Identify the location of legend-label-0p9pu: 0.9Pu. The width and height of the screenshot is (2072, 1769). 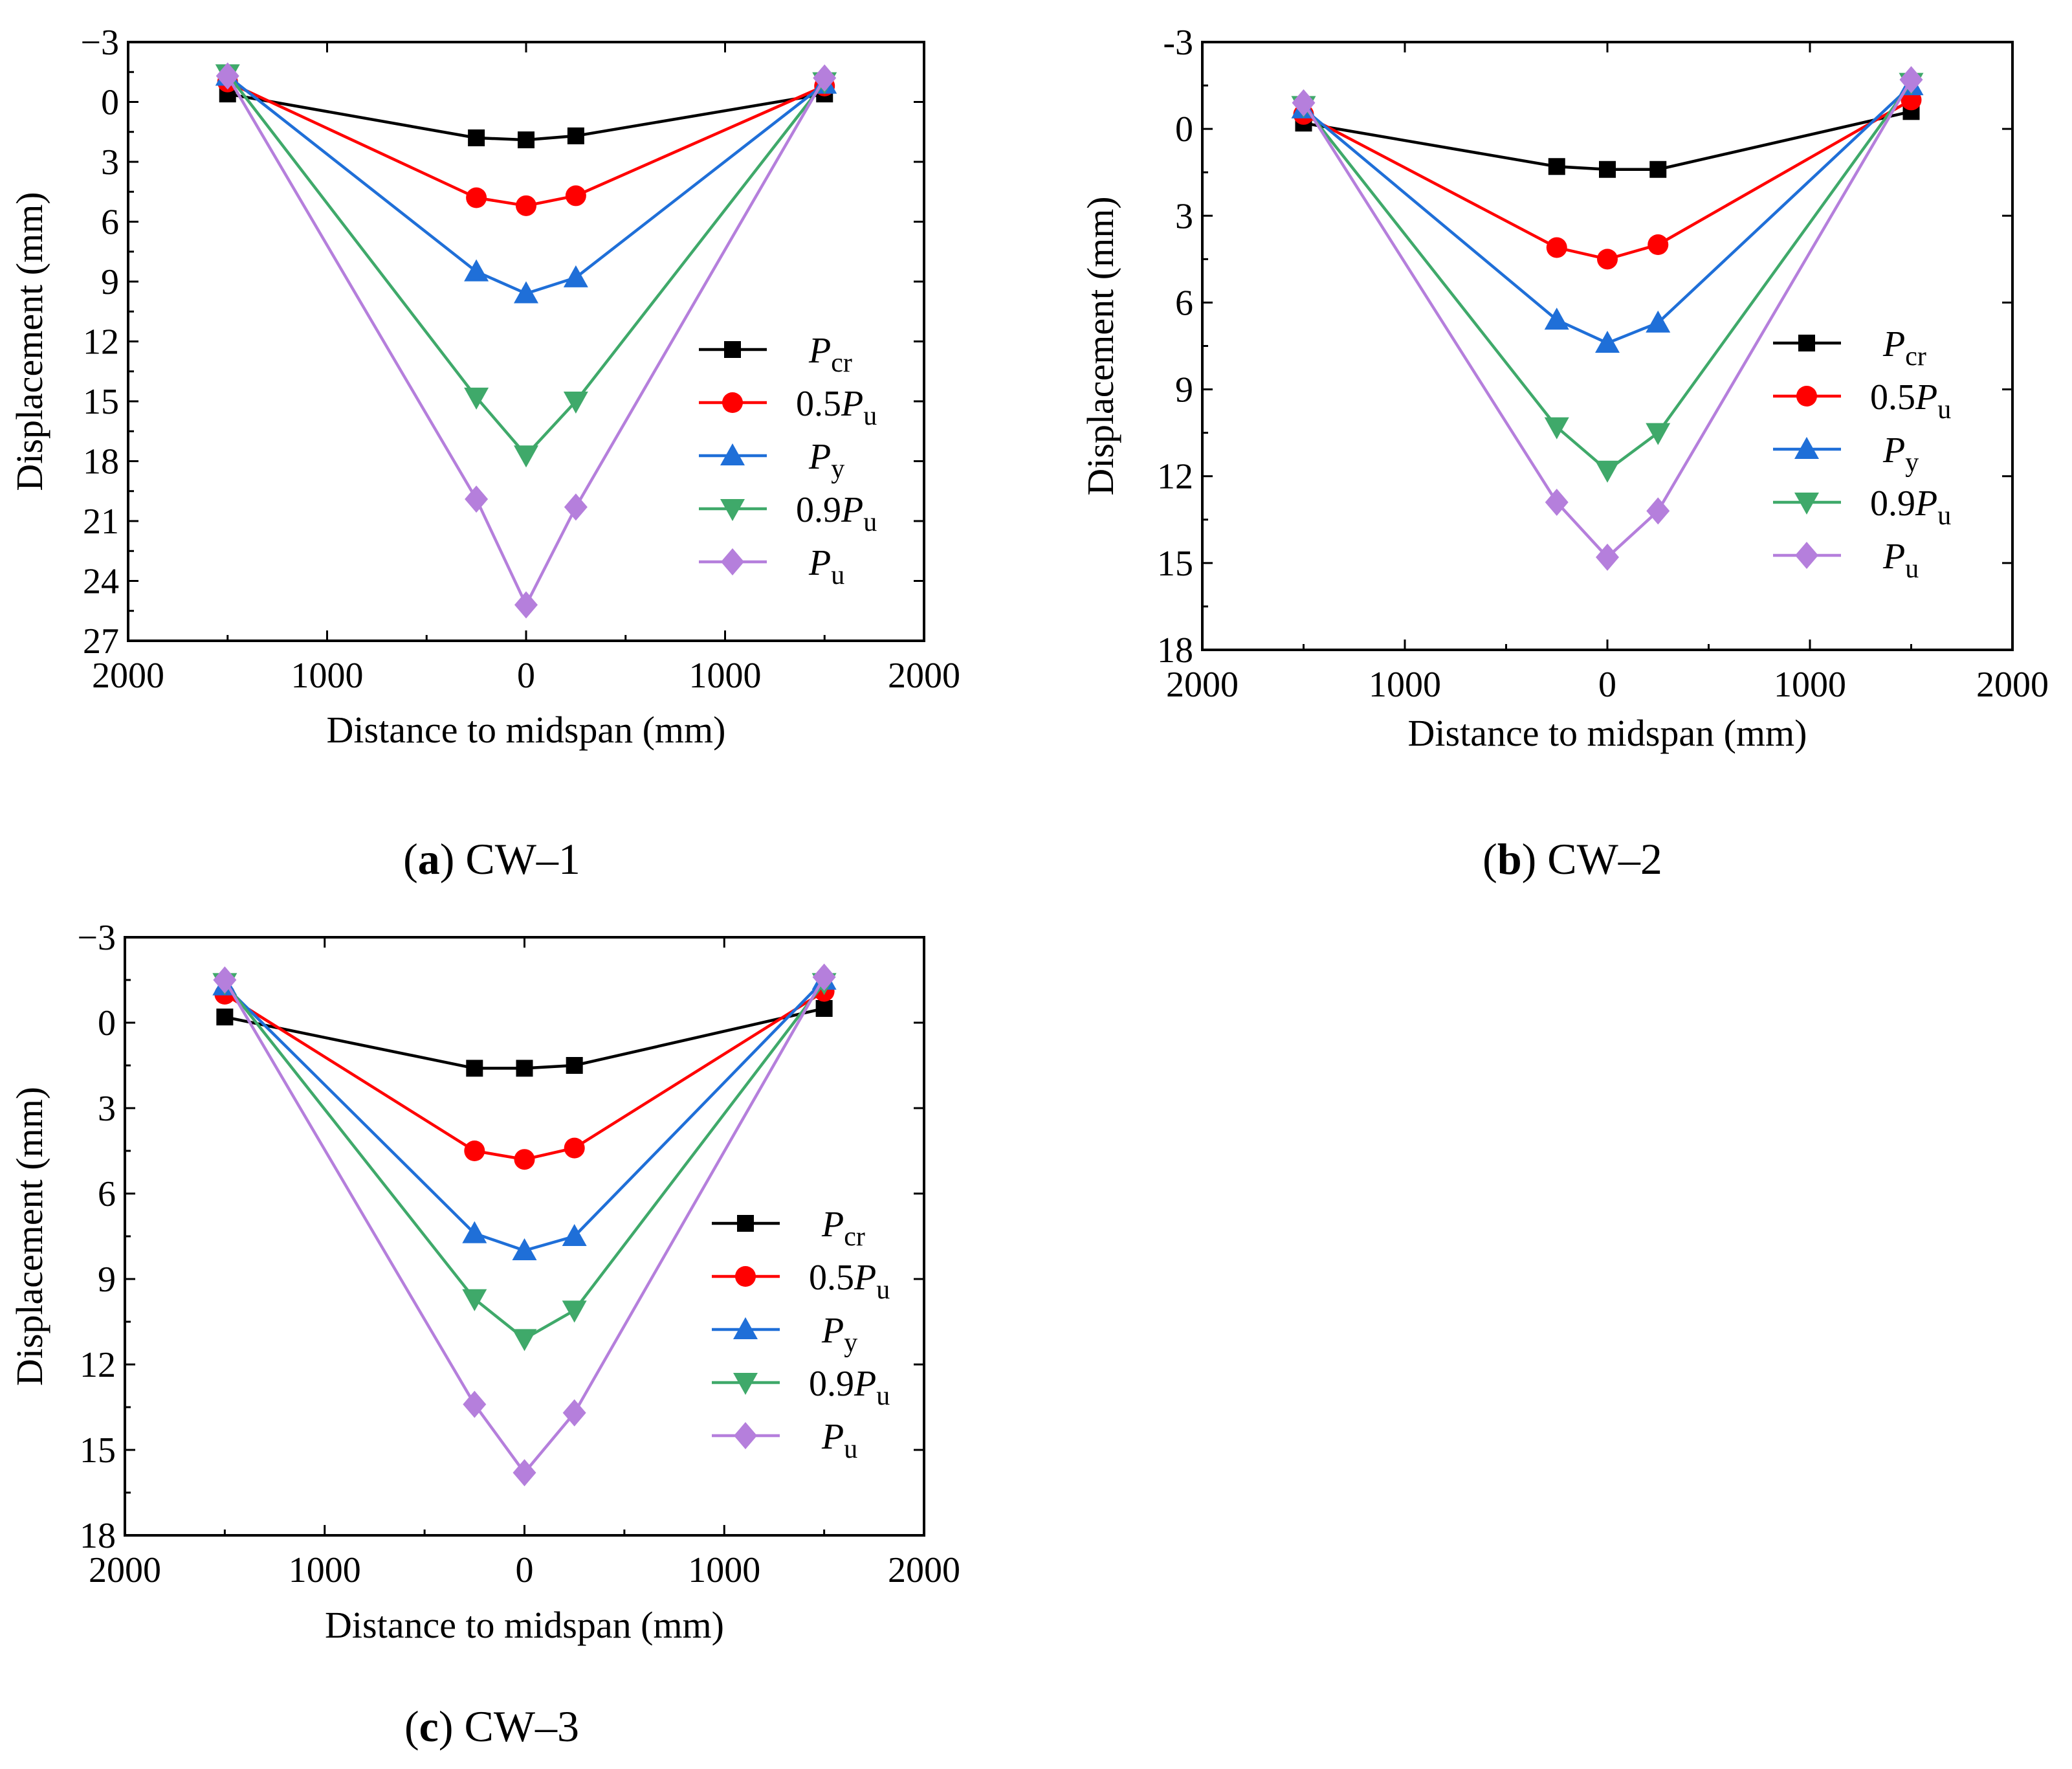
(1910, 507).